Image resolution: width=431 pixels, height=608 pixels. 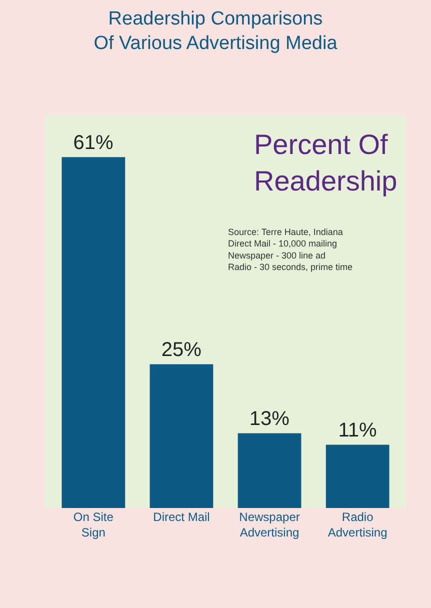 What do you see at coordinates (277, 255) in the screenshot?
I see `annotation: Newspaper - 300 line ad` at bounding box center [277, 255].